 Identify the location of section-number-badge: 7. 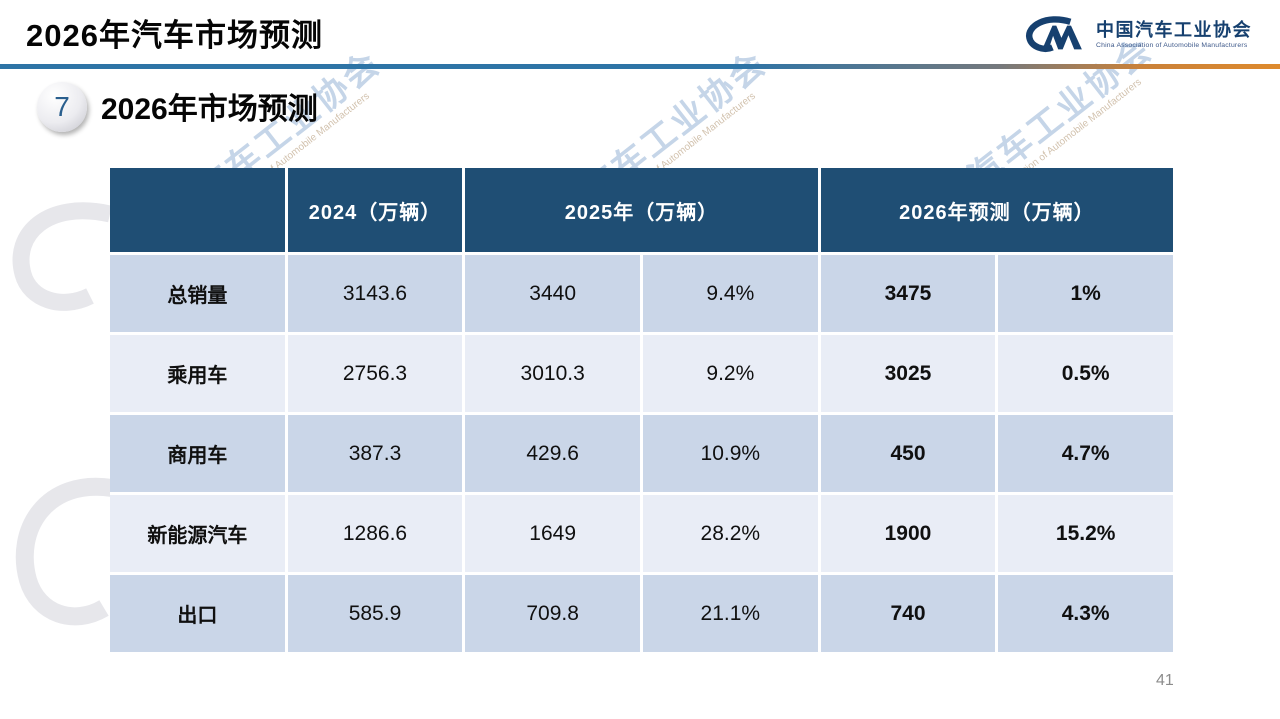
(62, 107).